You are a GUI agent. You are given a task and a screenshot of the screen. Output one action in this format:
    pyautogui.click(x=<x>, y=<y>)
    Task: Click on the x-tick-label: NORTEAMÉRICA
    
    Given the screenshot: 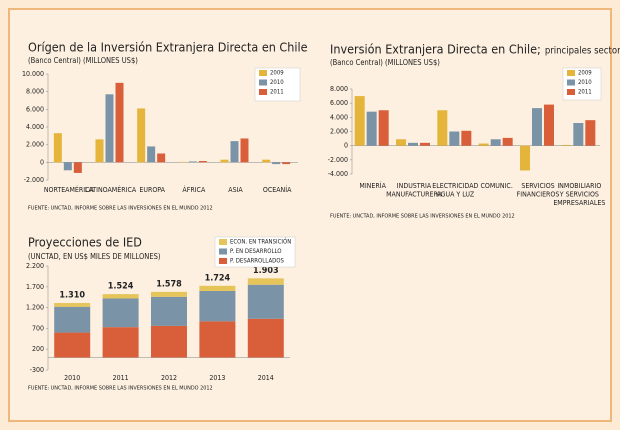 What is the action you would take?
    pyautogui.click(x=69, y=189)
    